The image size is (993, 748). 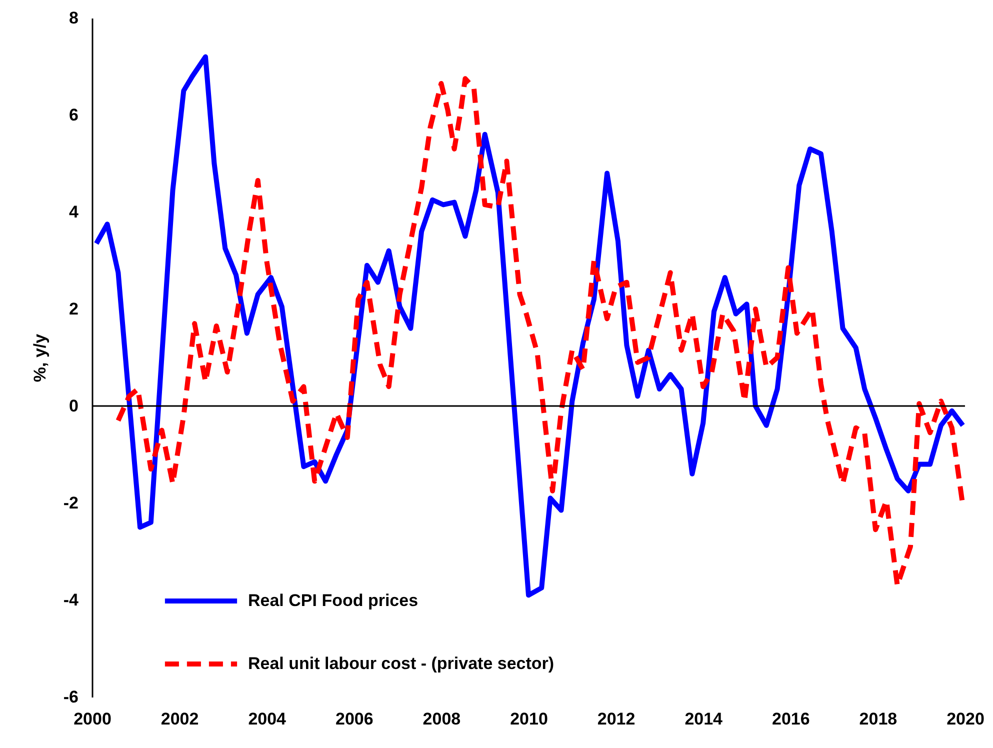 What do you see at coordinates (73, 18) in the screenshot?
I see `y-tick-label: 8` at bounding box center [73, 18].